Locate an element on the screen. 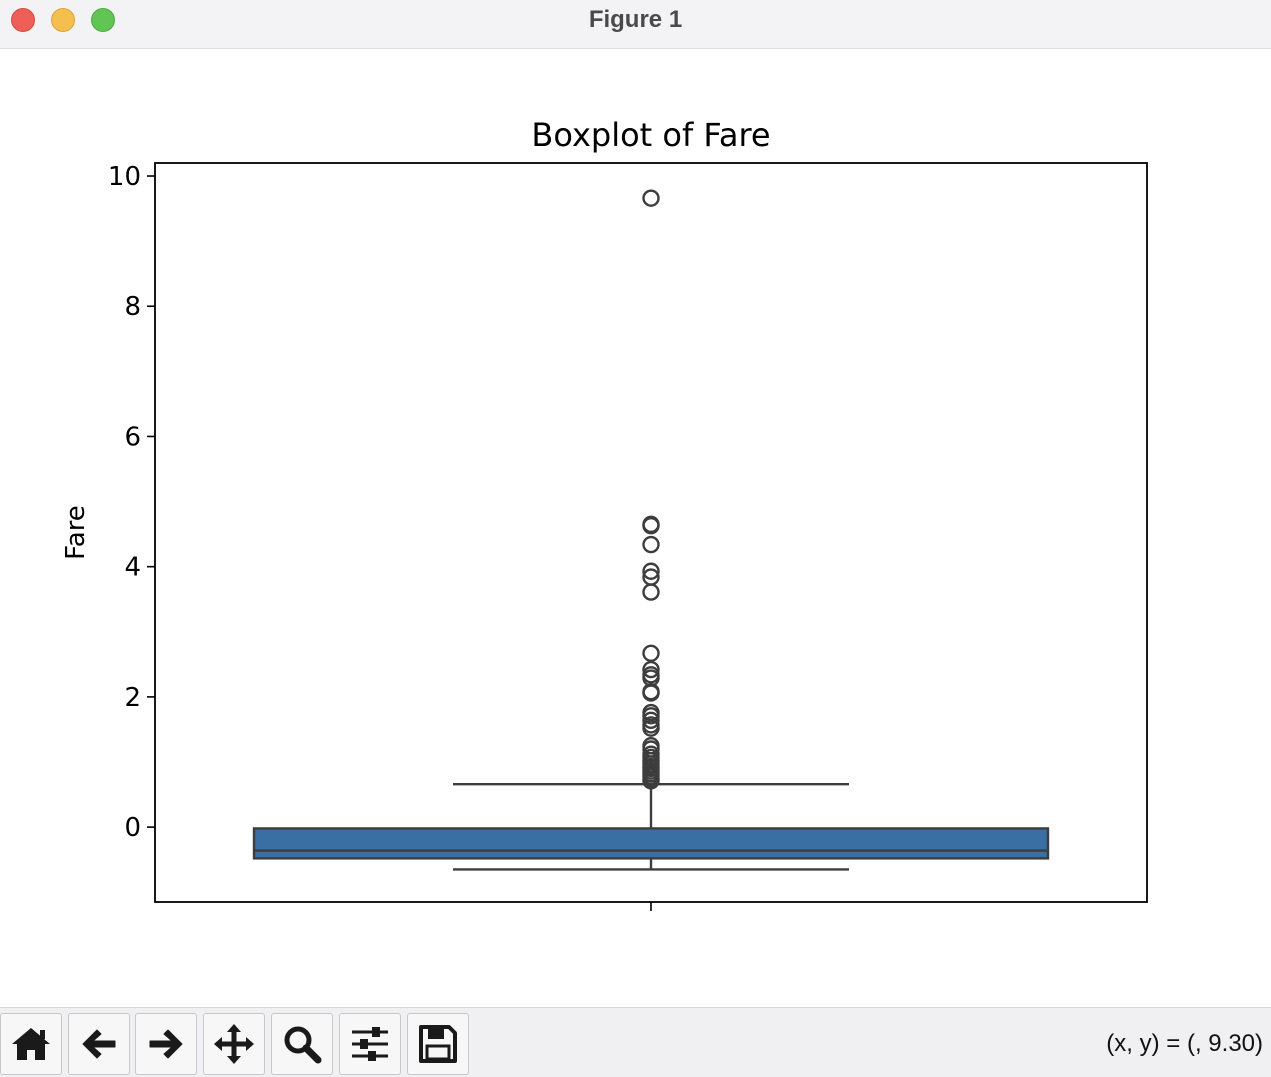  maximize-window-button is located at coordinates (103, 20).